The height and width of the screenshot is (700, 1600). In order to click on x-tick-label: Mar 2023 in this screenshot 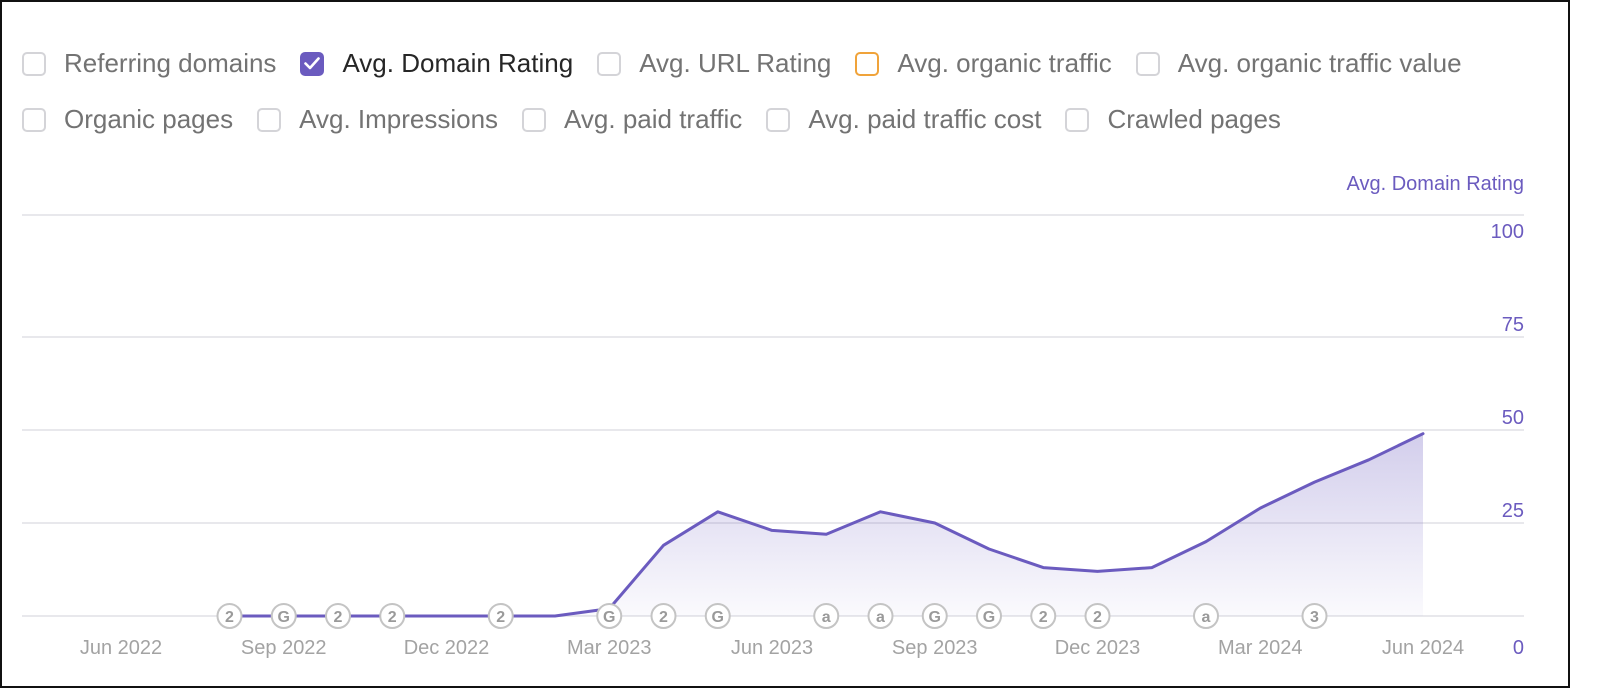, I will do `click(609, 648)`.